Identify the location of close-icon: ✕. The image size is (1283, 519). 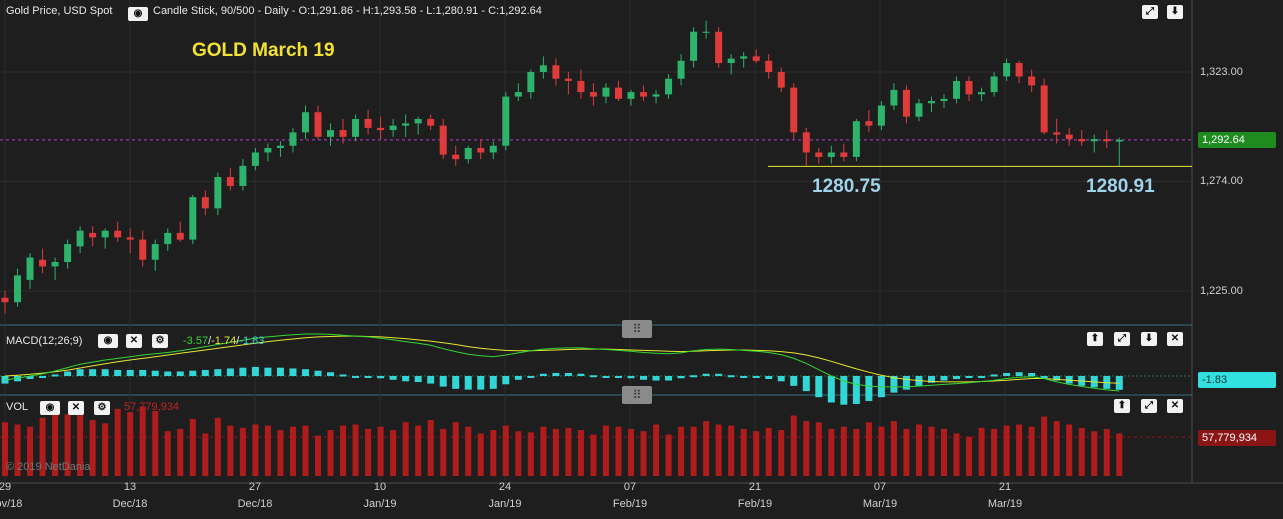
(134, 340).